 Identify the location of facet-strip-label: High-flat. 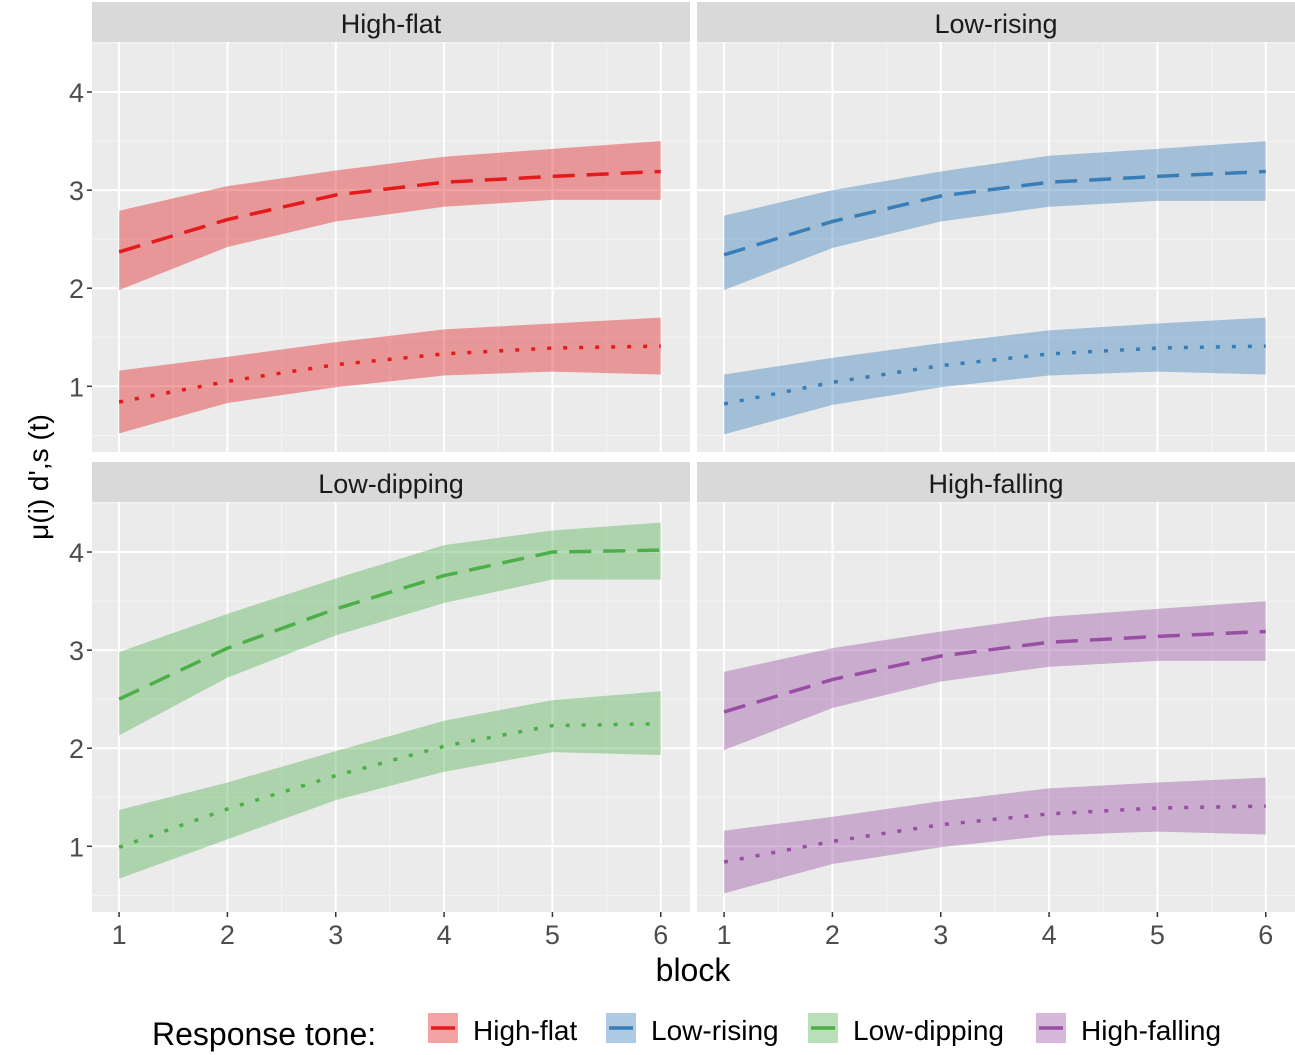
(391, 24).